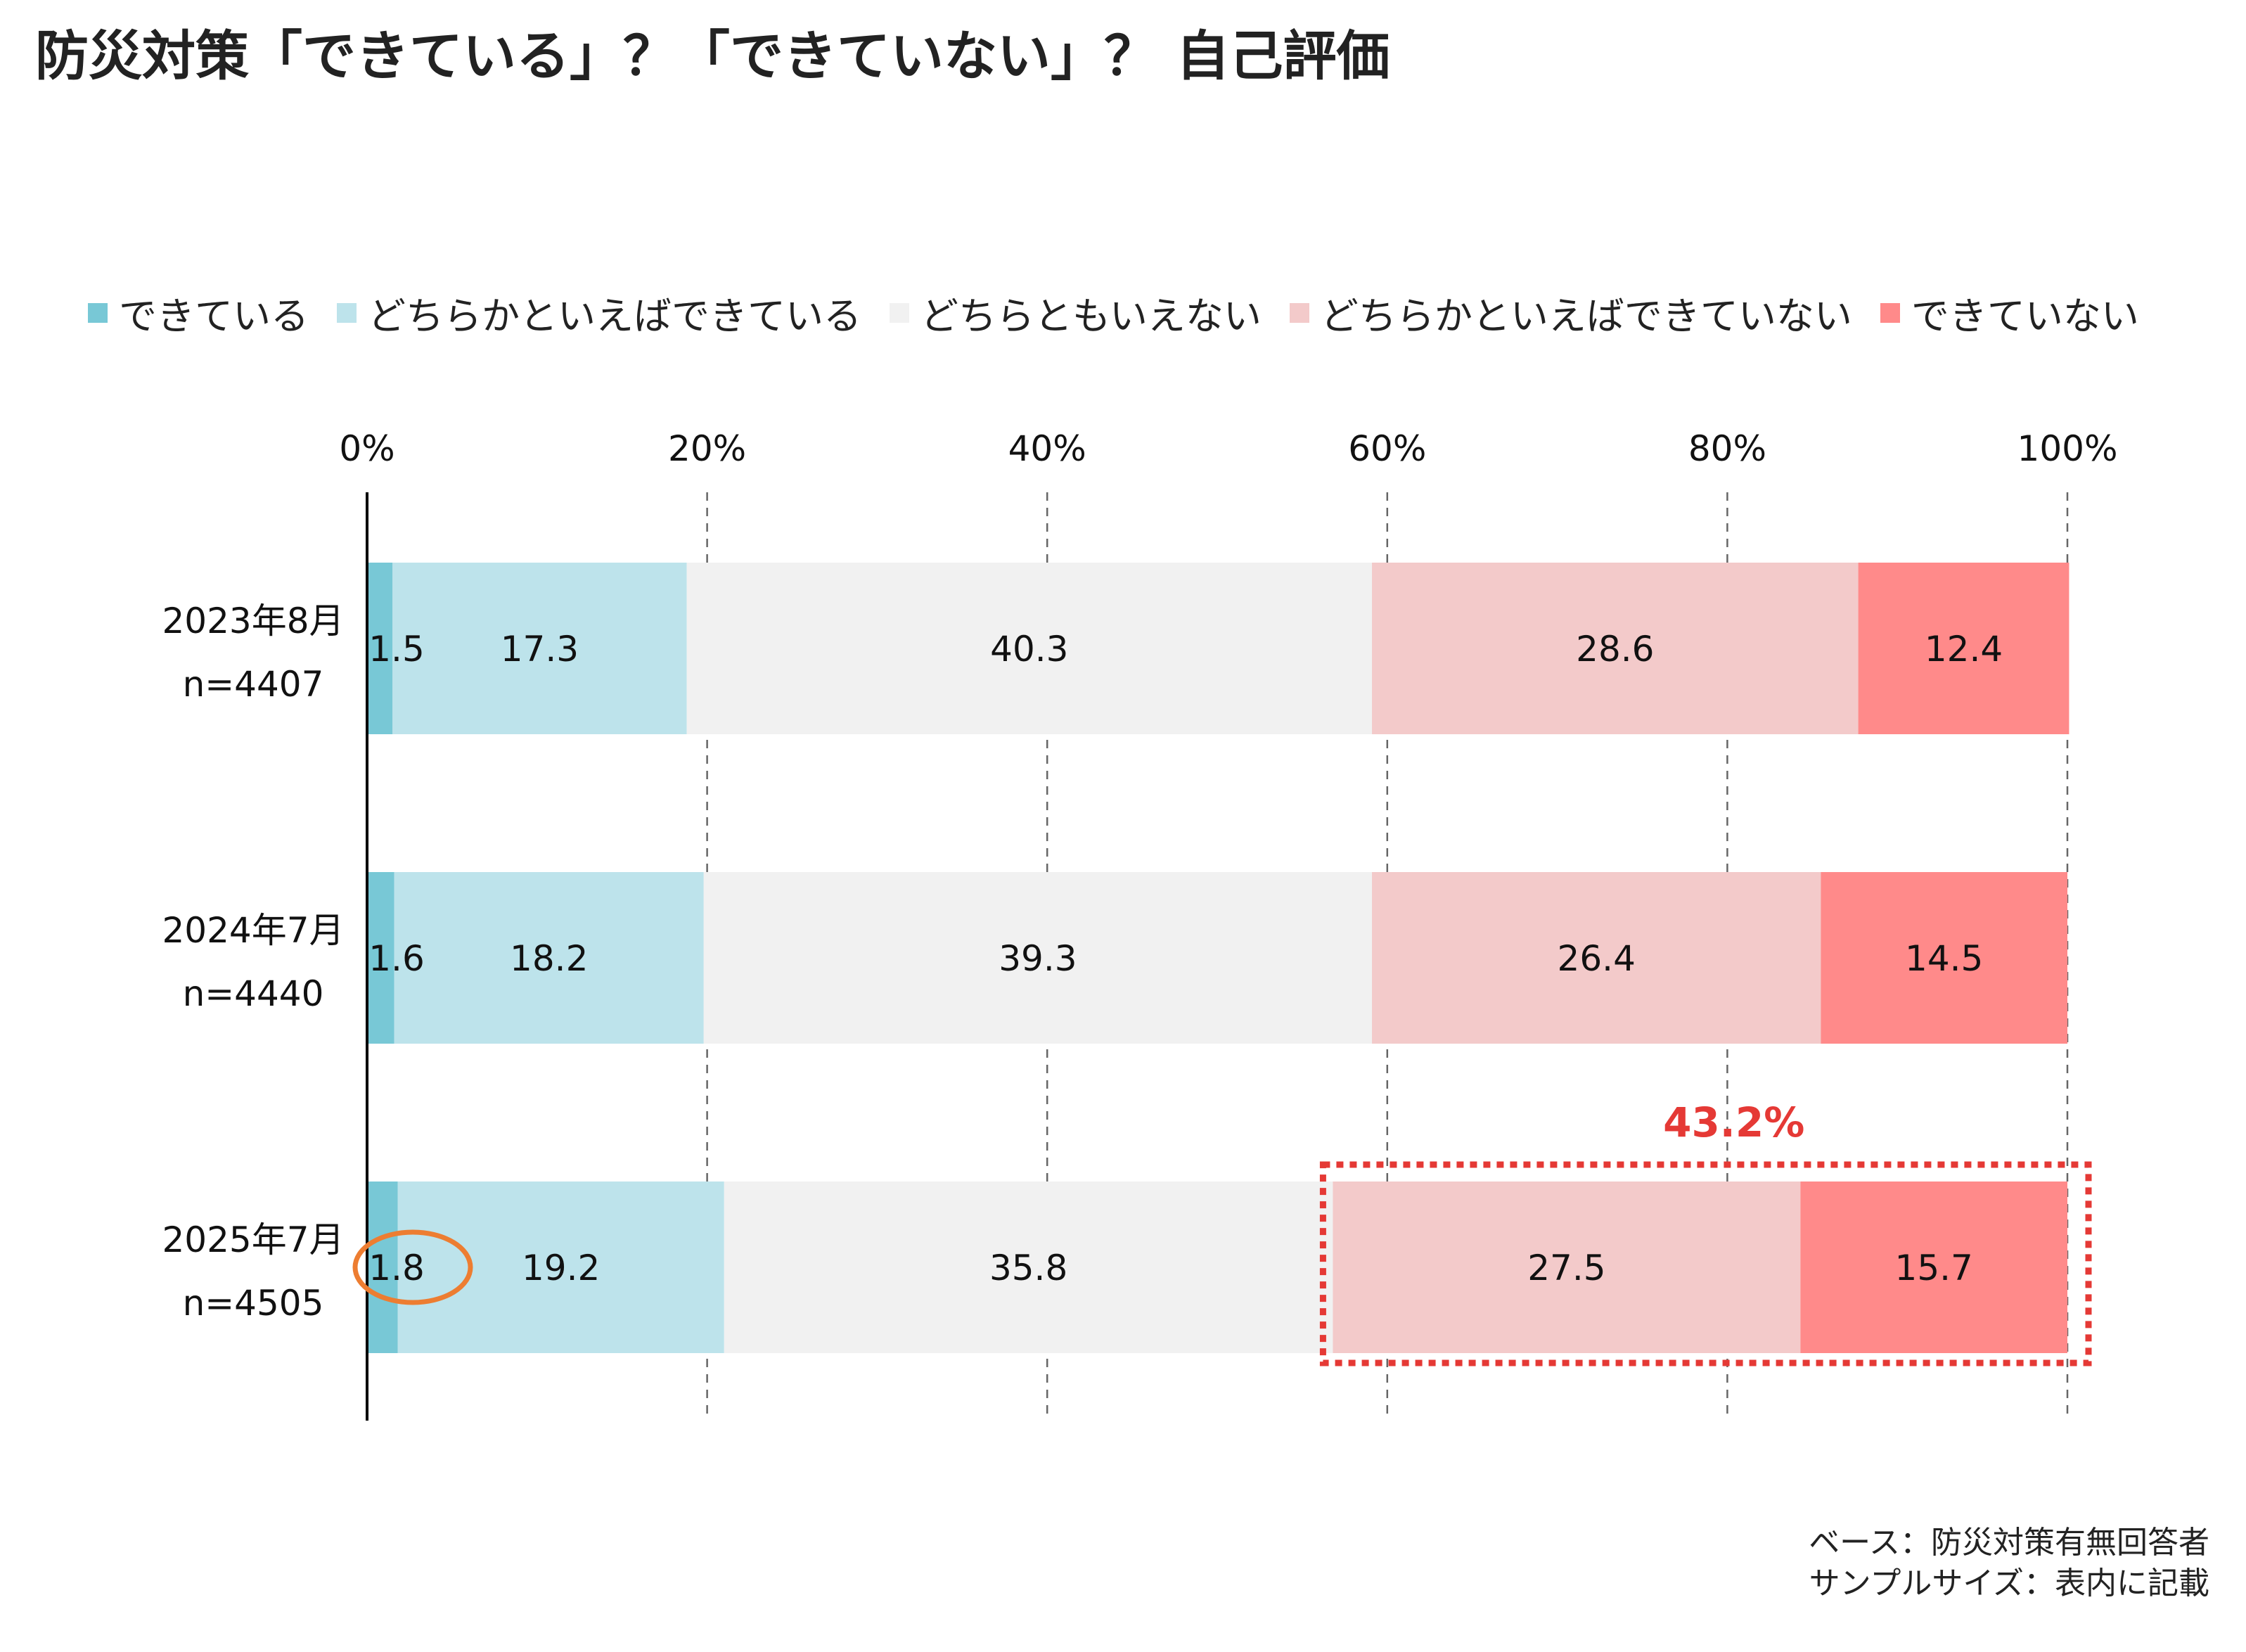 This screenshot has height=1652, width=2246. I want to click on legend-item-dochiraka-dekiteiru: どちらかといえばできている, so click(599, 312).